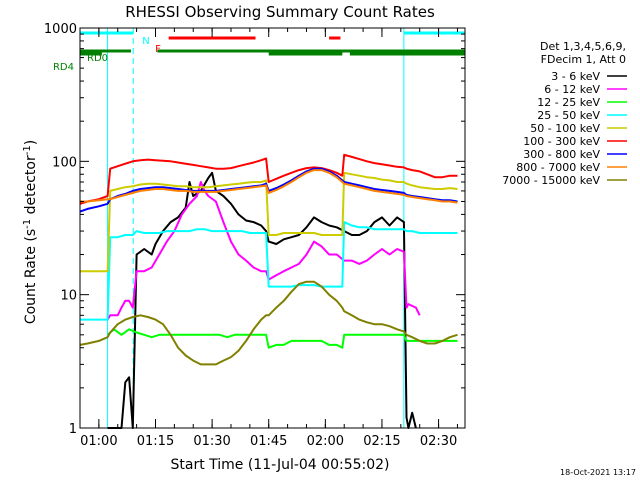 The width and height of the screenshot is (640, 480). What do you see at coordinates (64, 162) in the screenshot?
I see `y-tick-label: 100` at bounding box center [64, 162].